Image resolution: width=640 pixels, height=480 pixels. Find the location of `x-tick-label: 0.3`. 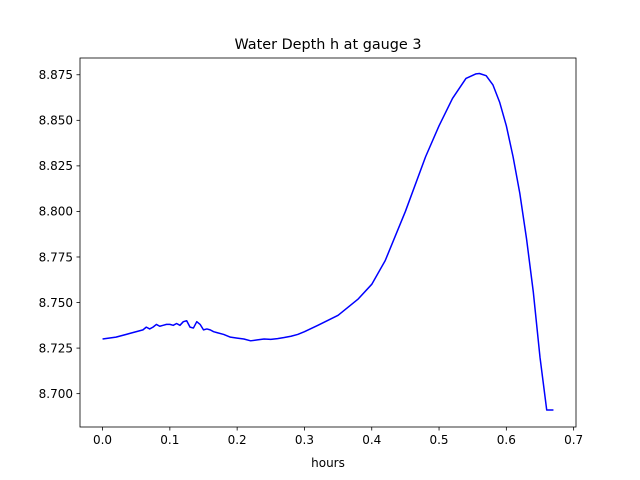

x-tick-label: 0.3 is located at coordinates (304, 440).